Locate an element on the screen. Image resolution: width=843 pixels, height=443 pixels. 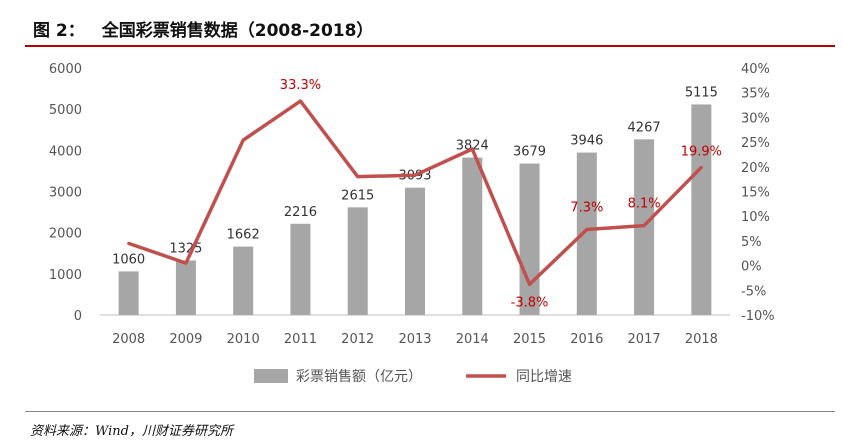
y-left-tick-label: 0 is located at coordinates (78, 316).